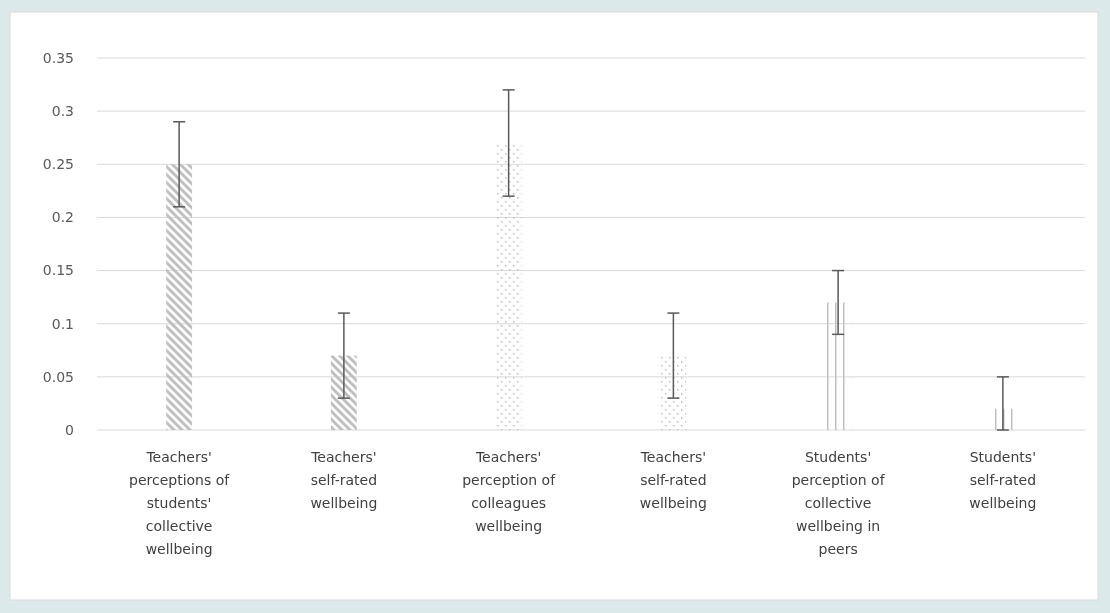  Describe the element at coordinates (62, 217) in the screenshot. I see `y-tick-label: 0.2` at that location.